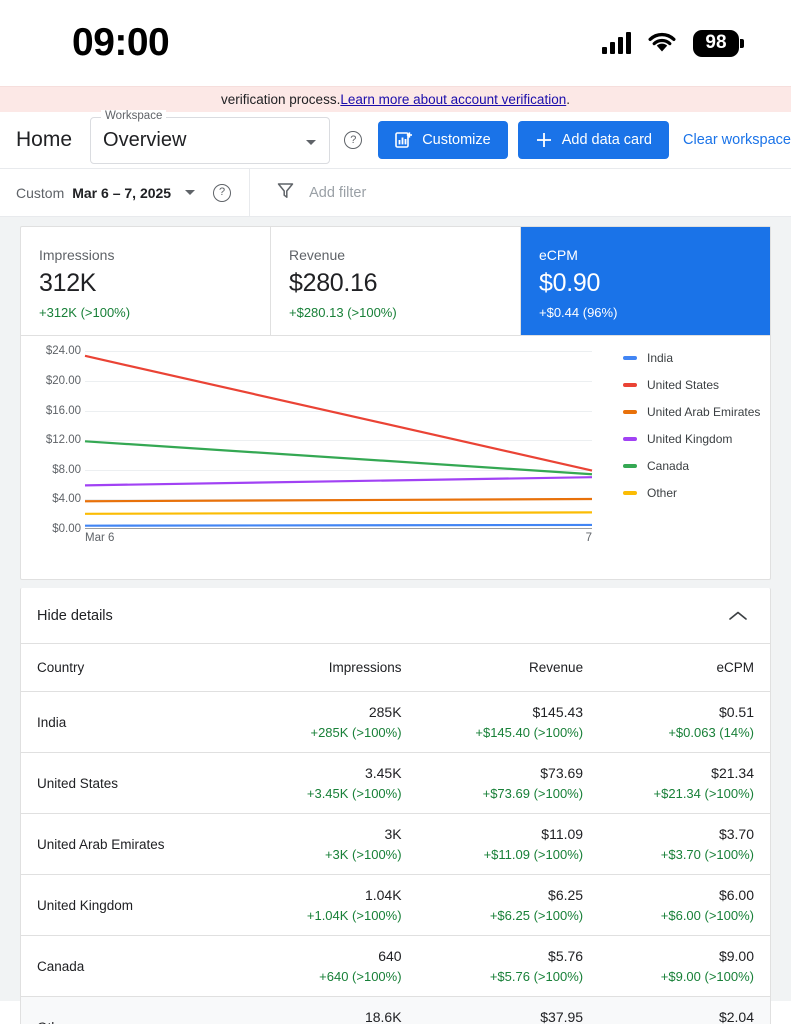  What do you see at coordinates (317, 255) in the screenshot?
I see `metric-label: Revenue` at bounding box center [317, 255].